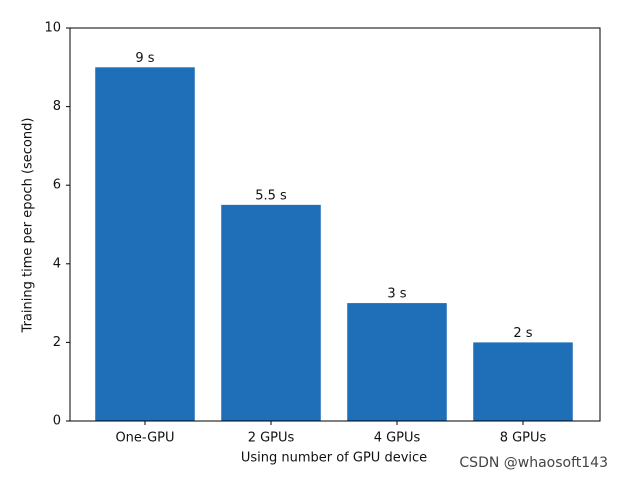 Image resolution: width=617 pixels, height=478 pixels. Describe the element at coordinates (397, 438) in the screenshot. I see `x-tick-label: 4 GPUs` at that location.